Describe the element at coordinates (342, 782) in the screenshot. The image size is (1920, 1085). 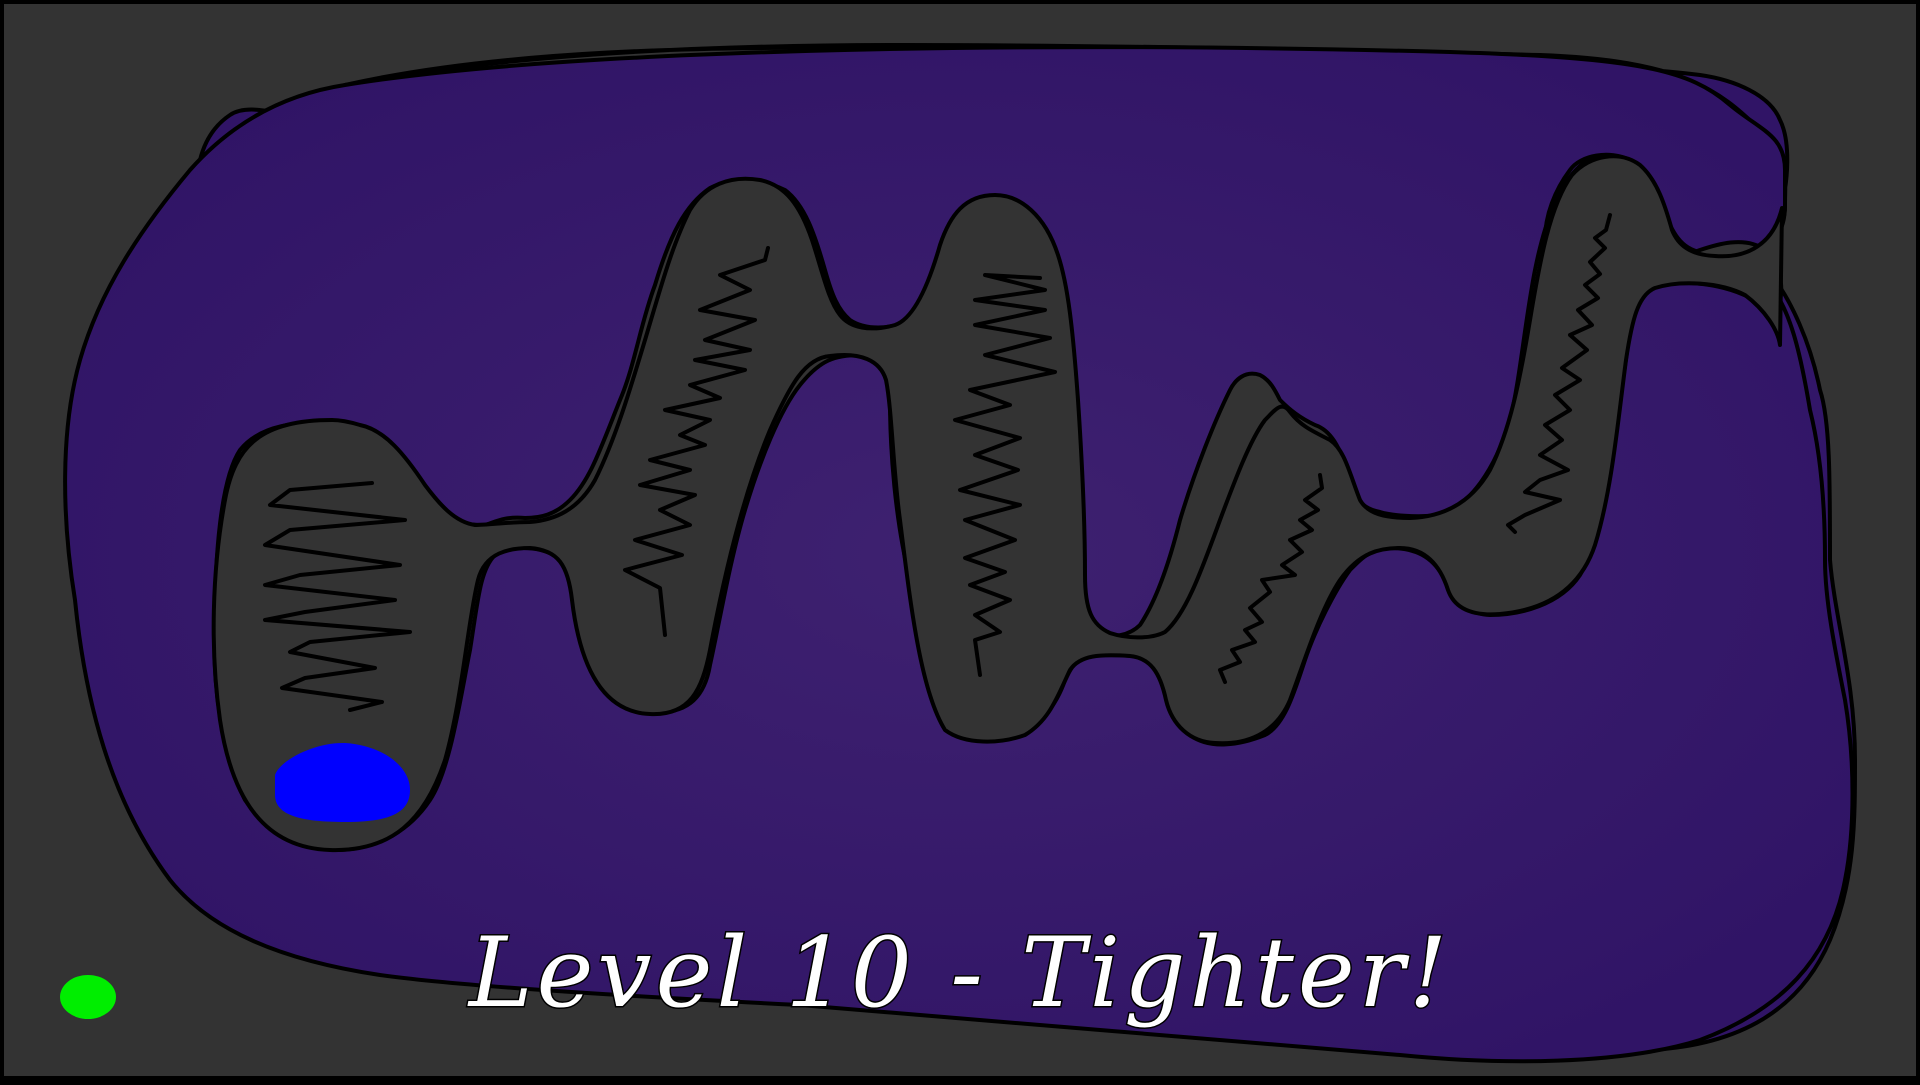
I see `player-blob` at that location.